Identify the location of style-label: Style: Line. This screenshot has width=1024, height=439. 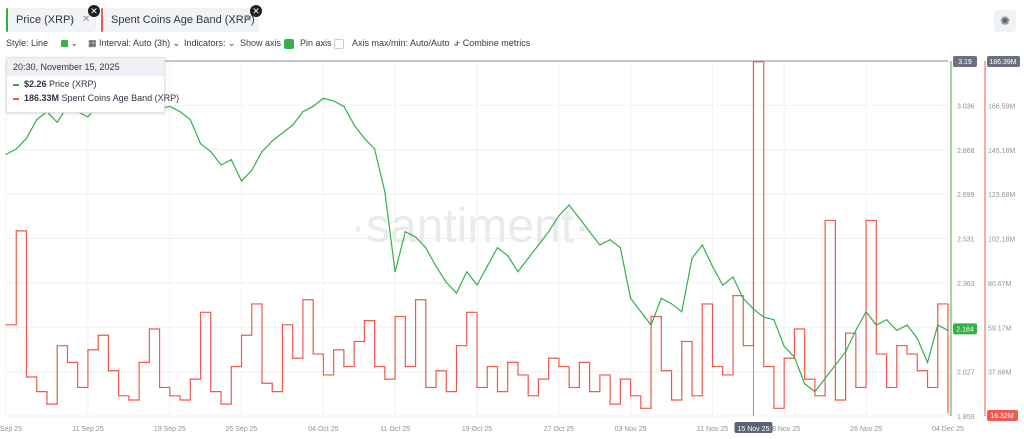
(27, 43).